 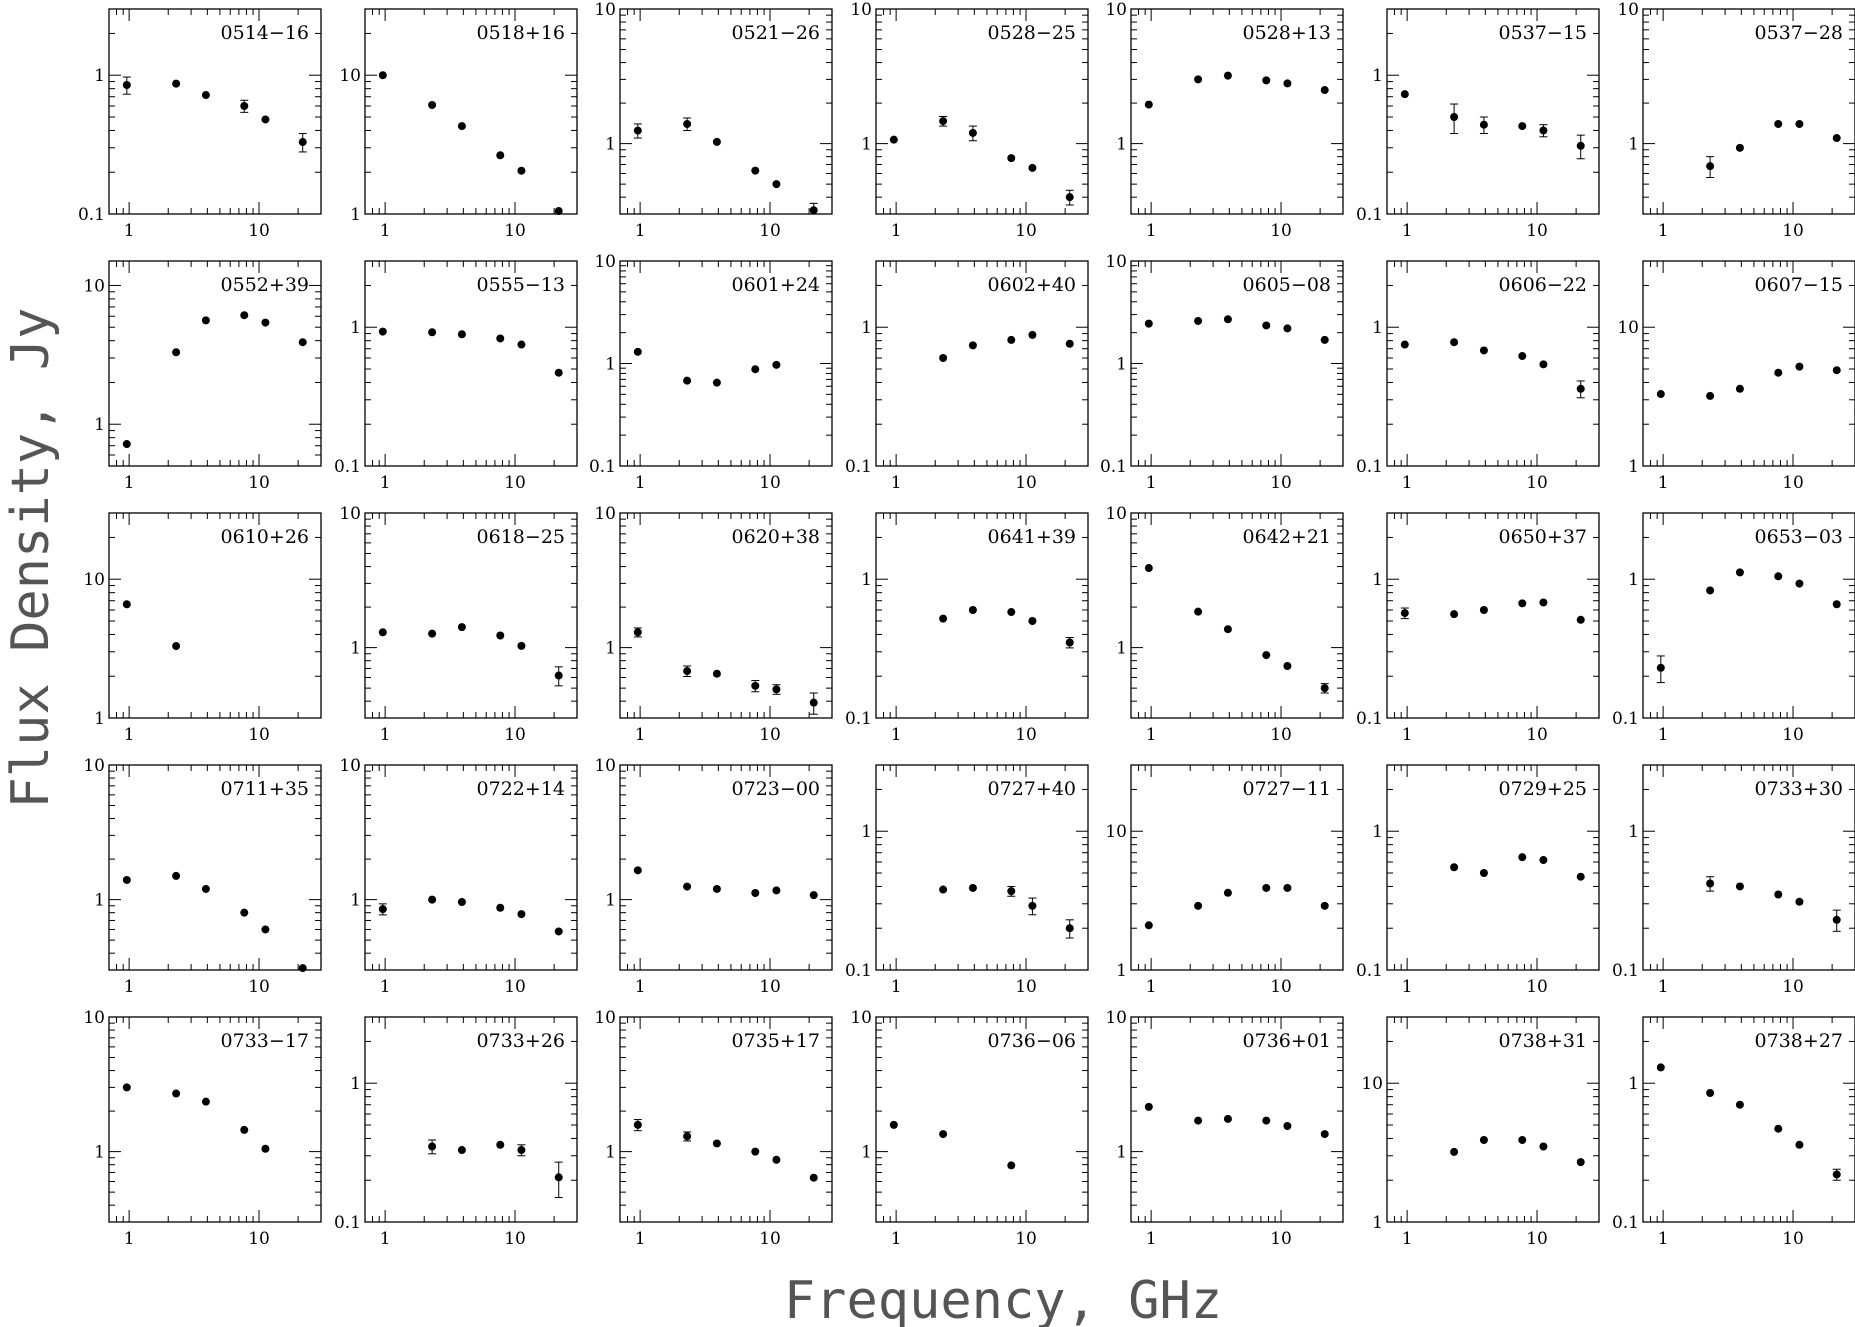 I want to click on source-panel: 1 10 0.1 1 0641+39, so click(x=967, y=628).